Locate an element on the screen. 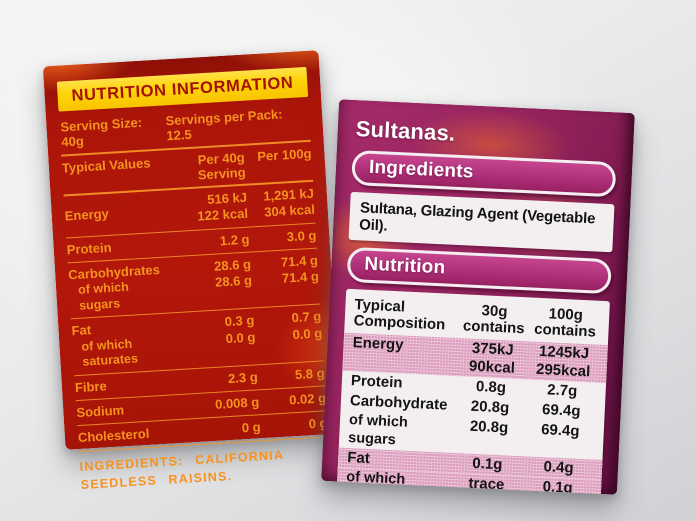 This screenshot has width=696, height=521. row-values-40g: 516 kJ 122 kcal is located at coordinates (222, 206).